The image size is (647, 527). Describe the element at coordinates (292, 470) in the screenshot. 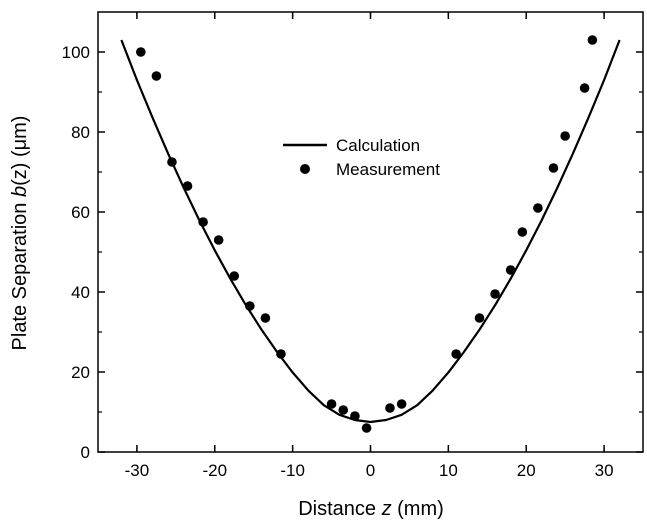

I see `x-tick-label: -10` at that location.